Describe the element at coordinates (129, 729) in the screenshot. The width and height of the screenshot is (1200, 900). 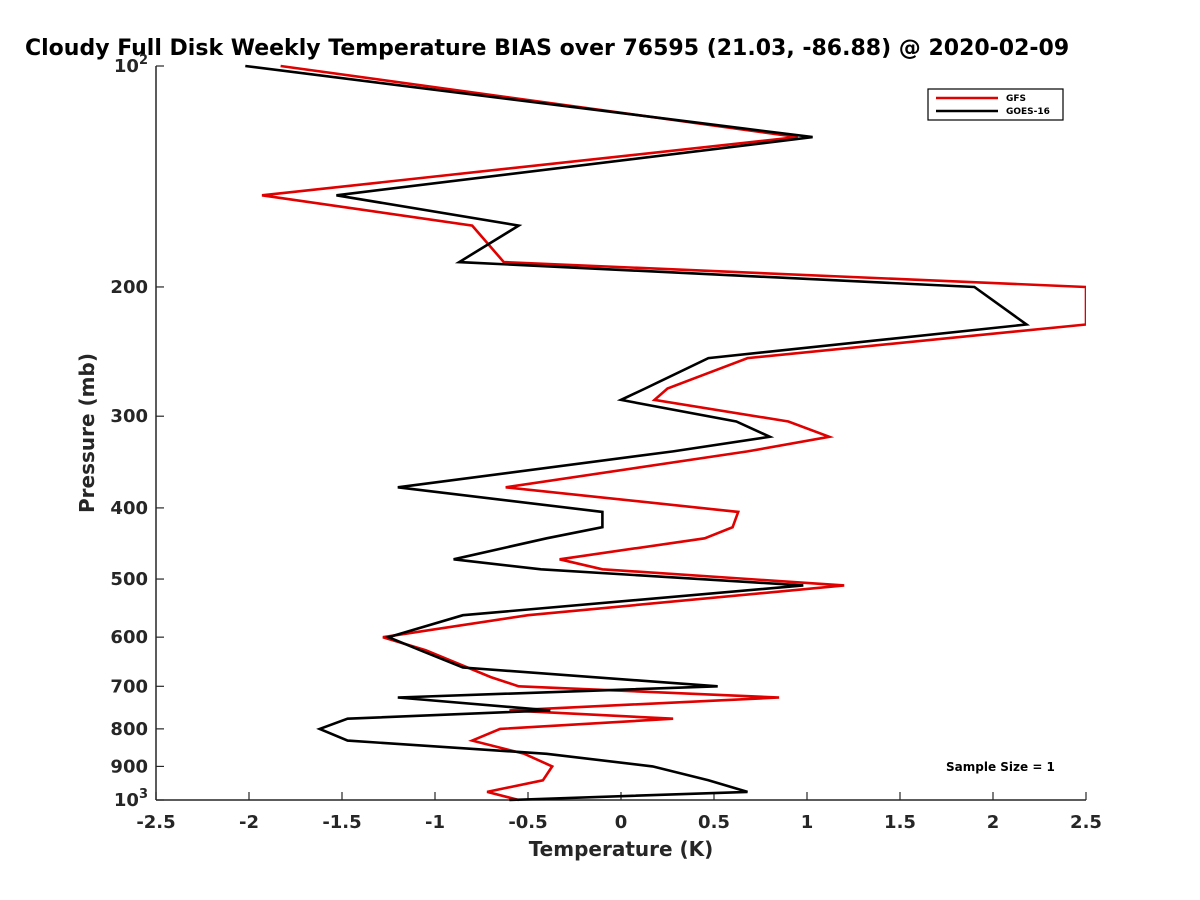
I see `y-tick-label: 800` at that location.